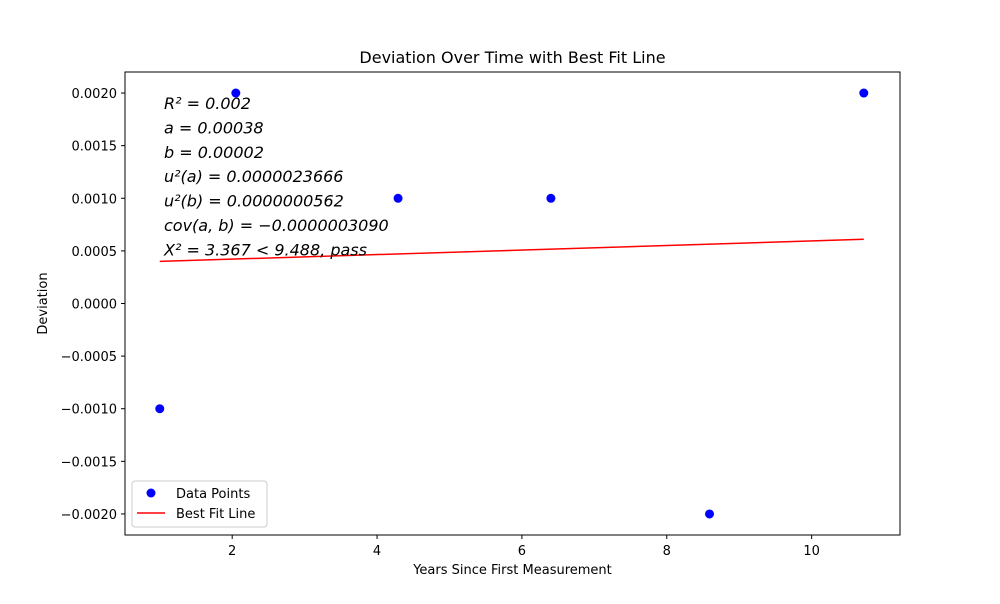 The width and height of the screenshot is (1000, 604). I want to click on best-fit-line, so click(511, 250).